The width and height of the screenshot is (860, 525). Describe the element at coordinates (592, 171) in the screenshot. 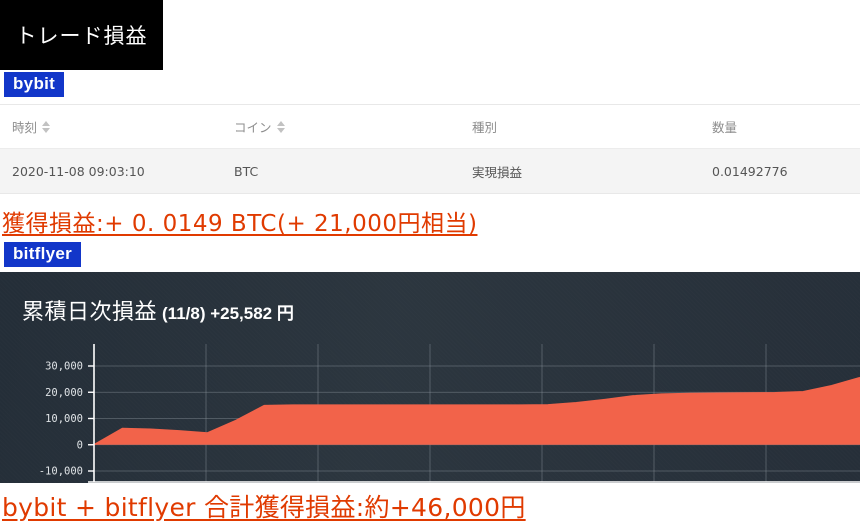

I see `cell-kind: 実現損益` at that location.